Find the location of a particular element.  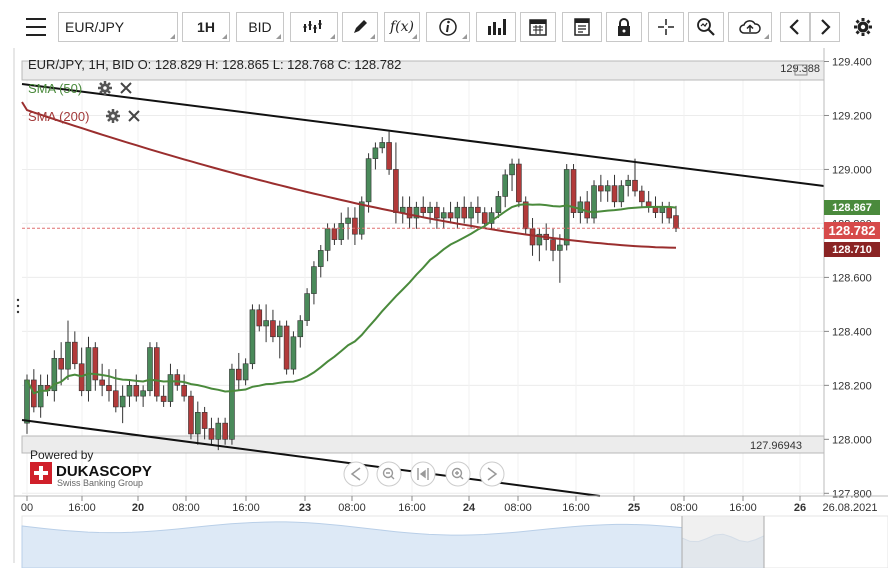

y-tick-label: 128.200 is located at coordinates (852, 386).